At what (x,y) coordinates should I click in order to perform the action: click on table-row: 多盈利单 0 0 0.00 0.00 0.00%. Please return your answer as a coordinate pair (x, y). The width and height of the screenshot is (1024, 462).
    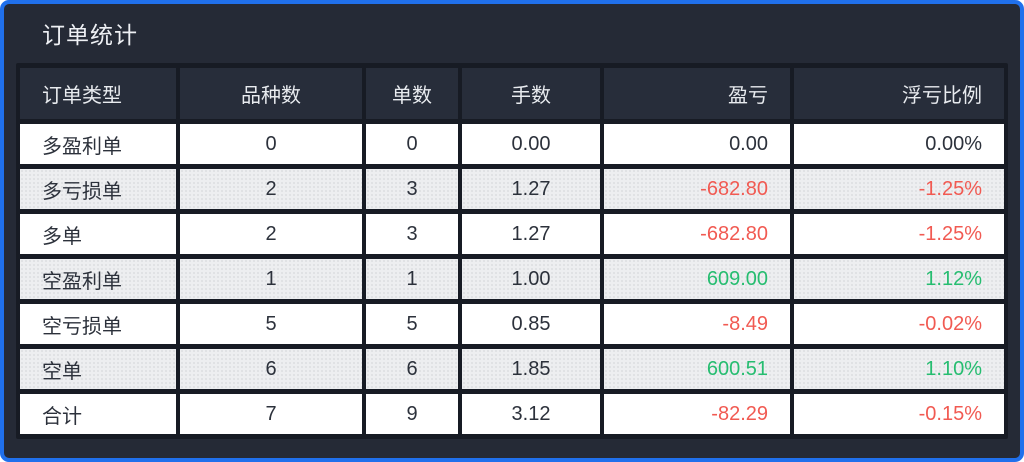
    Looking at the image, I should click on (512, 144).